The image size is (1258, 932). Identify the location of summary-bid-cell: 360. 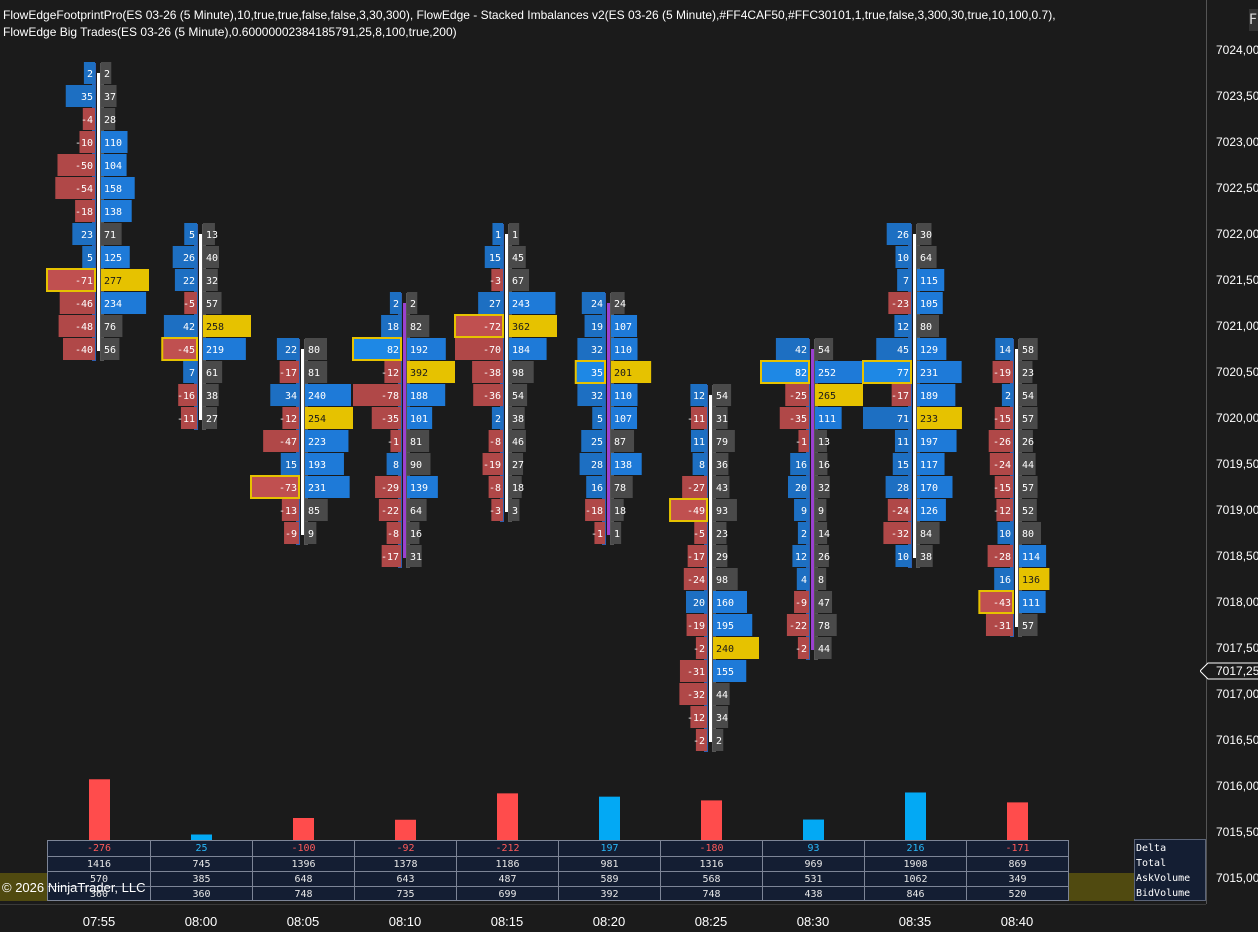
(99, 893).